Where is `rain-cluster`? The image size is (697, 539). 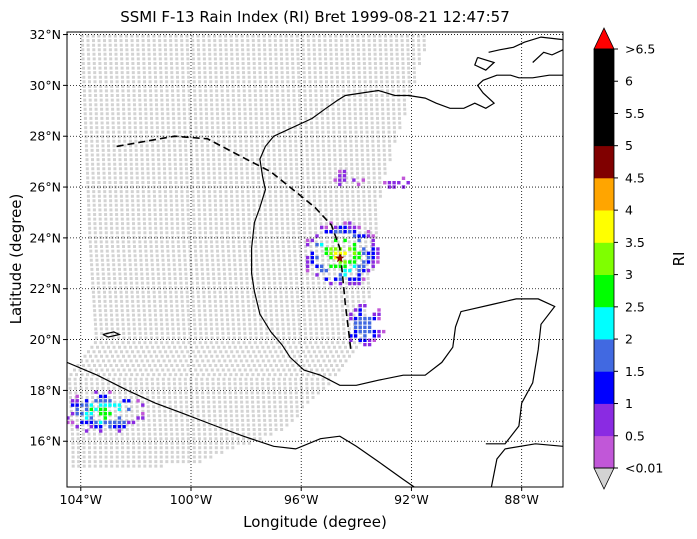 rain-cluster is located at coordinates (106, 411).